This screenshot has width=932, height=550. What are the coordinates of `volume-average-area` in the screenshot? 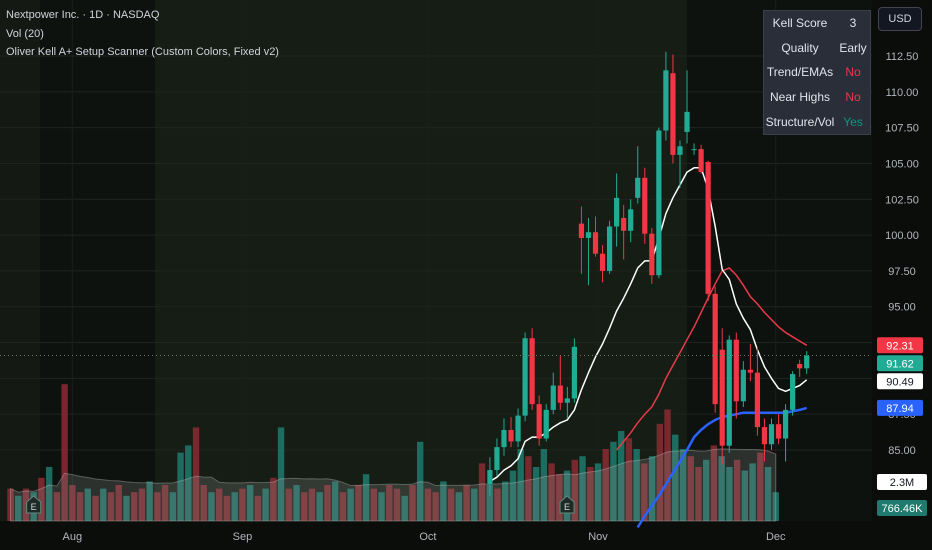 It's located at (393, 485).